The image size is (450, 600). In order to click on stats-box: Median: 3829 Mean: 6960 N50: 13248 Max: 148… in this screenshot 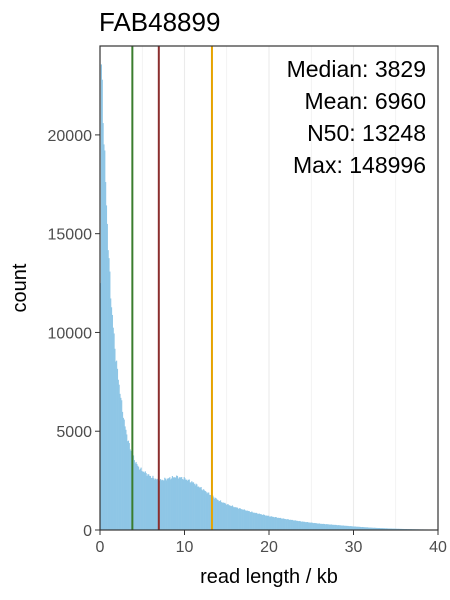, I will do `click(356, 117)`.